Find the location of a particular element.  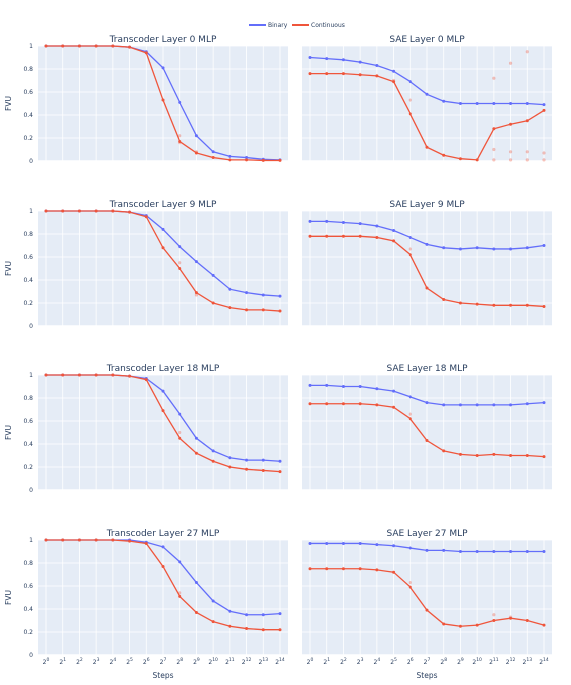

subplot-4: SAE Layer 9 MLP is located at coordinates (427, 263).